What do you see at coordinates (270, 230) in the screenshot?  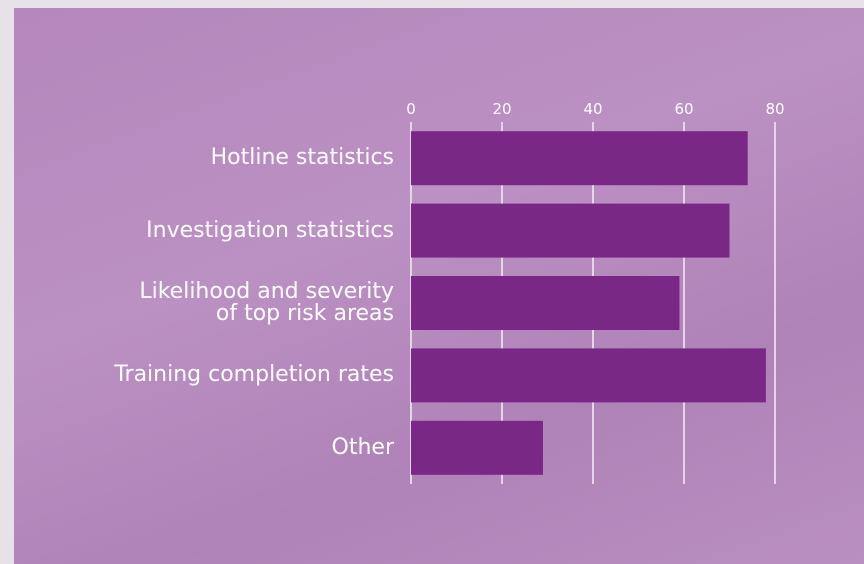 I see `category-label: Investigation statistics` at bounding box center [270, 230].